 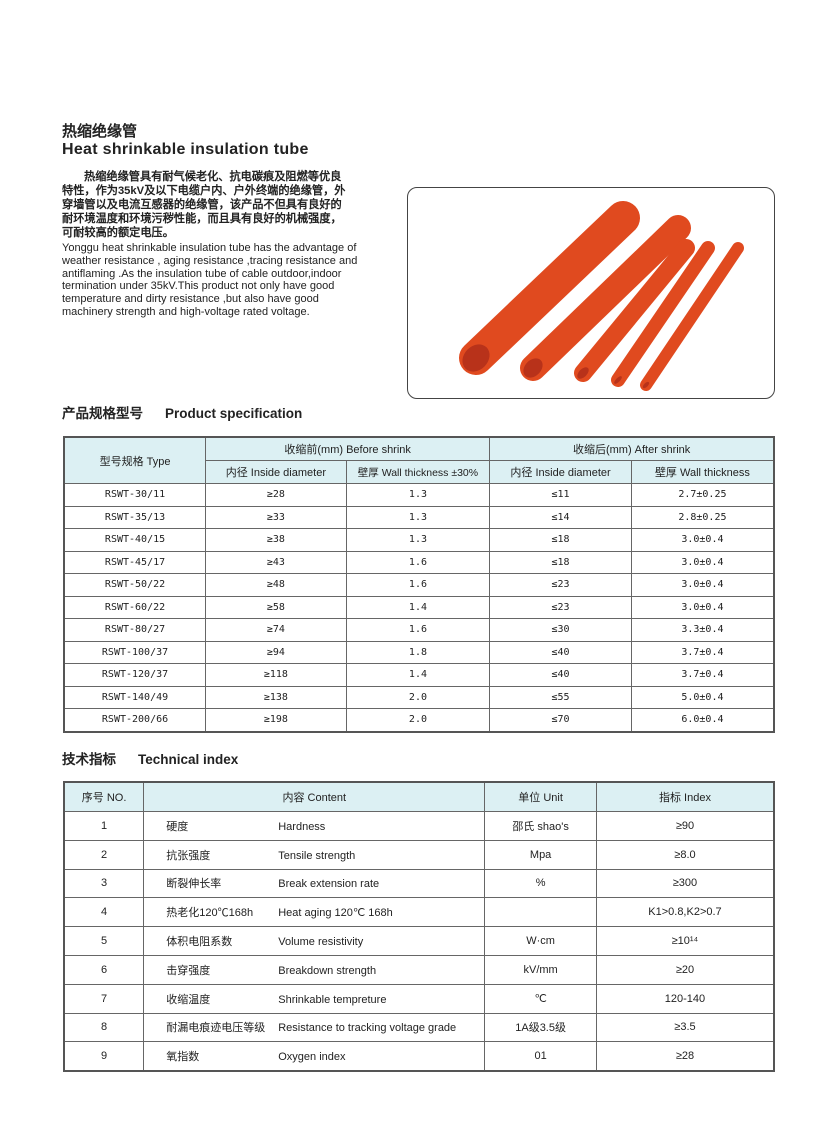 I want to click on table-cell: 8, so click(x=104, y=1027).